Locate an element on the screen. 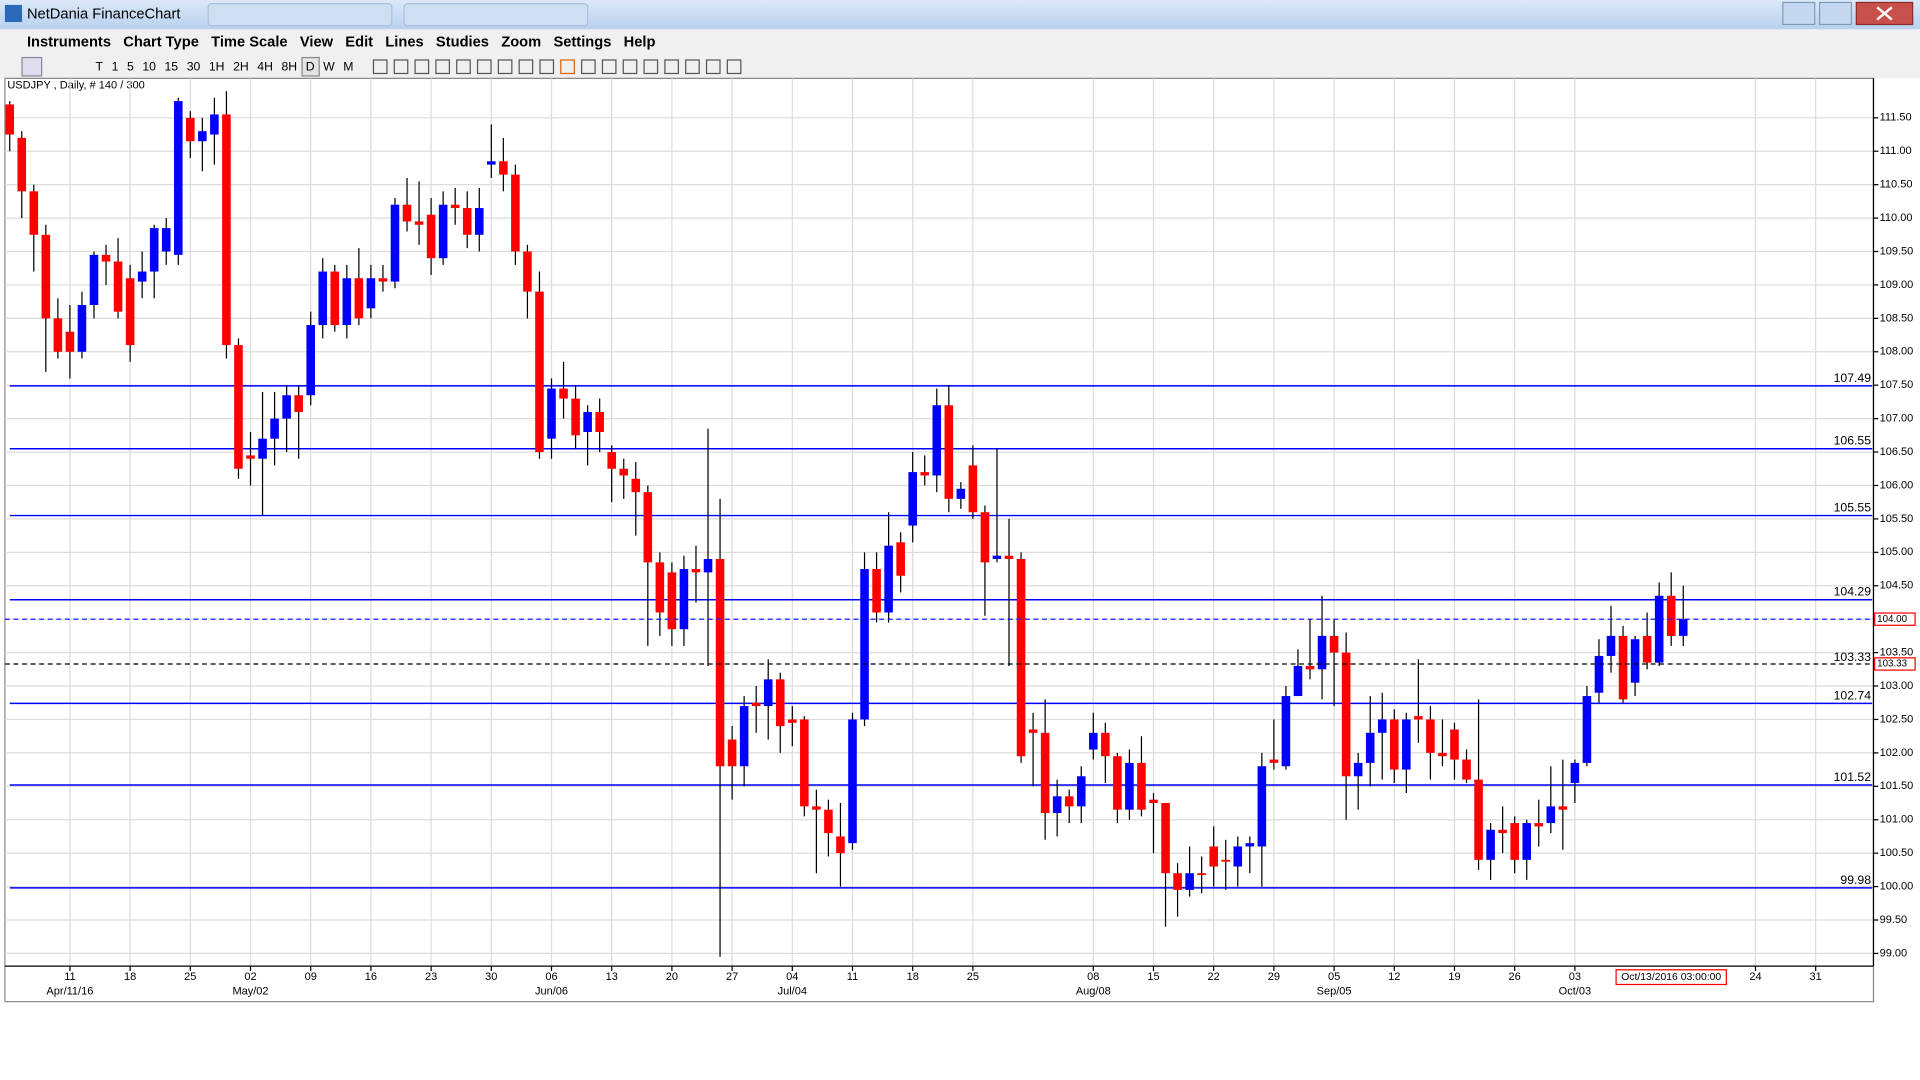  x-tick-label: 29 is located at coordinates (1274, 977).